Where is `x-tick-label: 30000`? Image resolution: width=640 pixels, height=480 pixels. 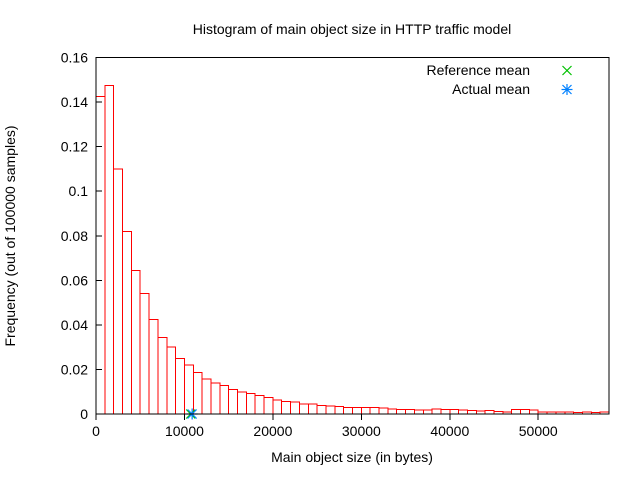
x-tick-label: 30000 is located at coordinates (361, 431).